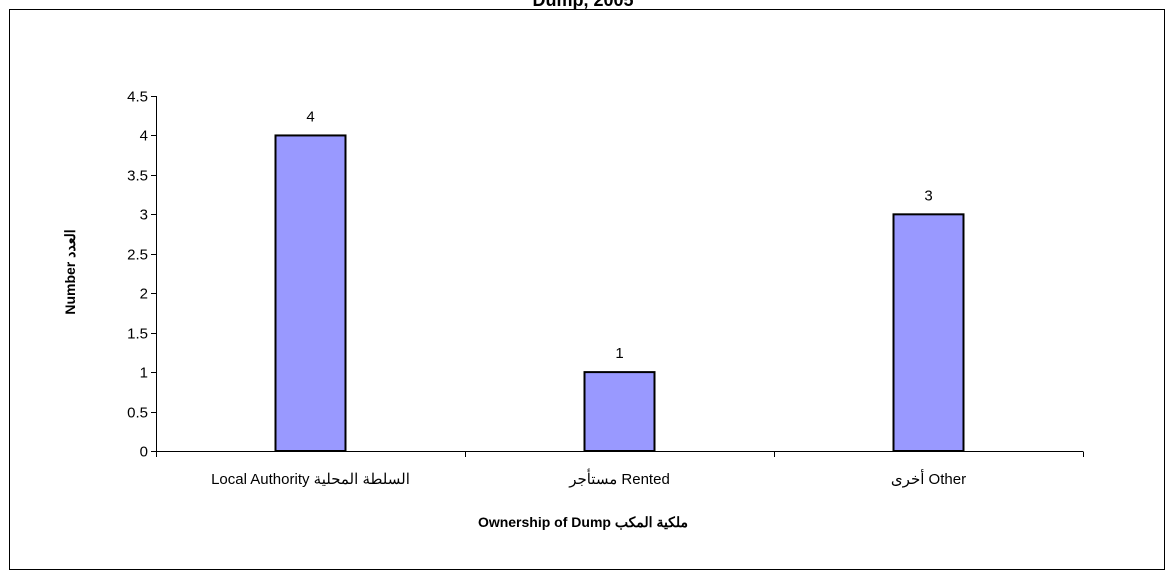 The height and width of the screenshot is (579, 1174). Describe the element at coordinates (144, 136) in the screenshot. I see `y-tick-label: 4` at that location.